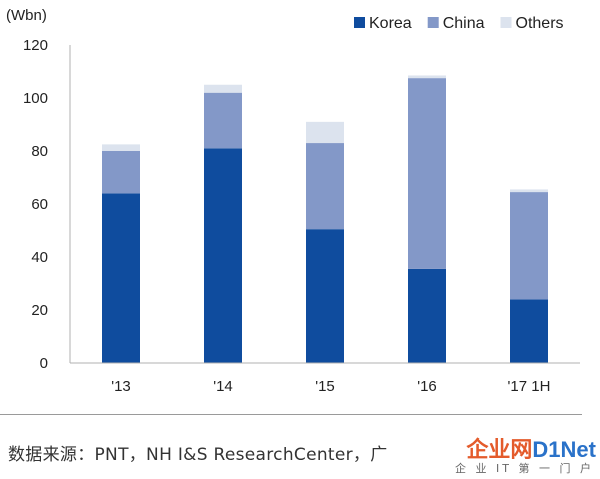 This screenshot has height=479, width=600. Describe the element at coordinates (540, 23) in the screenshot. I see `legend-label-others: Others` at that location.